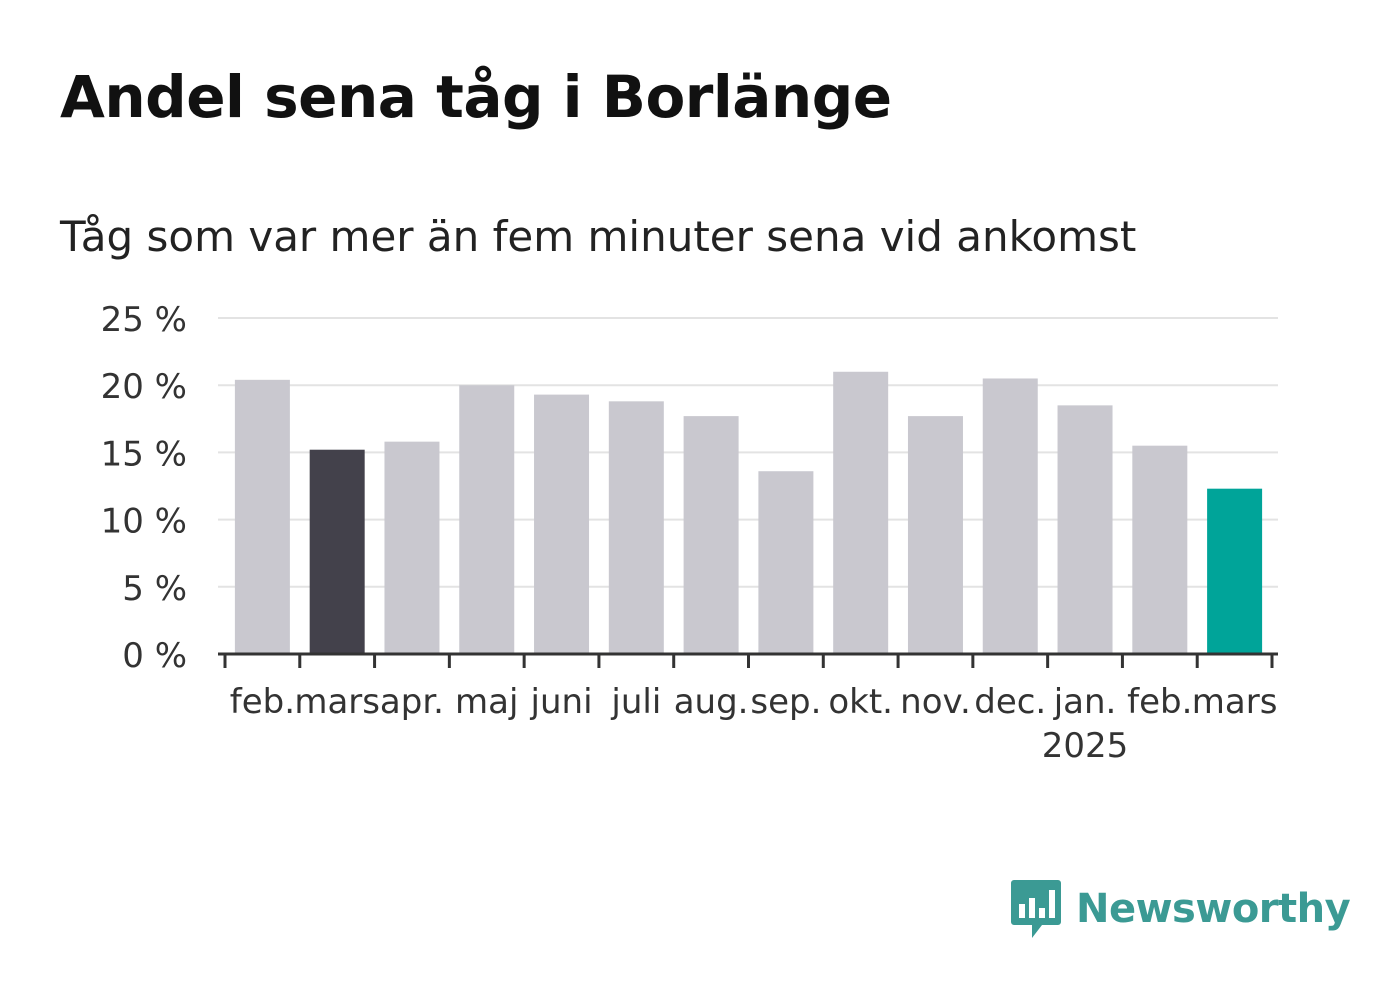 This screenshot has width=1382, height=999. What do you see at coordinates (144, 522) in the screenshot?
I see `y-tick-label: 10 %` at bounding box center [144, 522].